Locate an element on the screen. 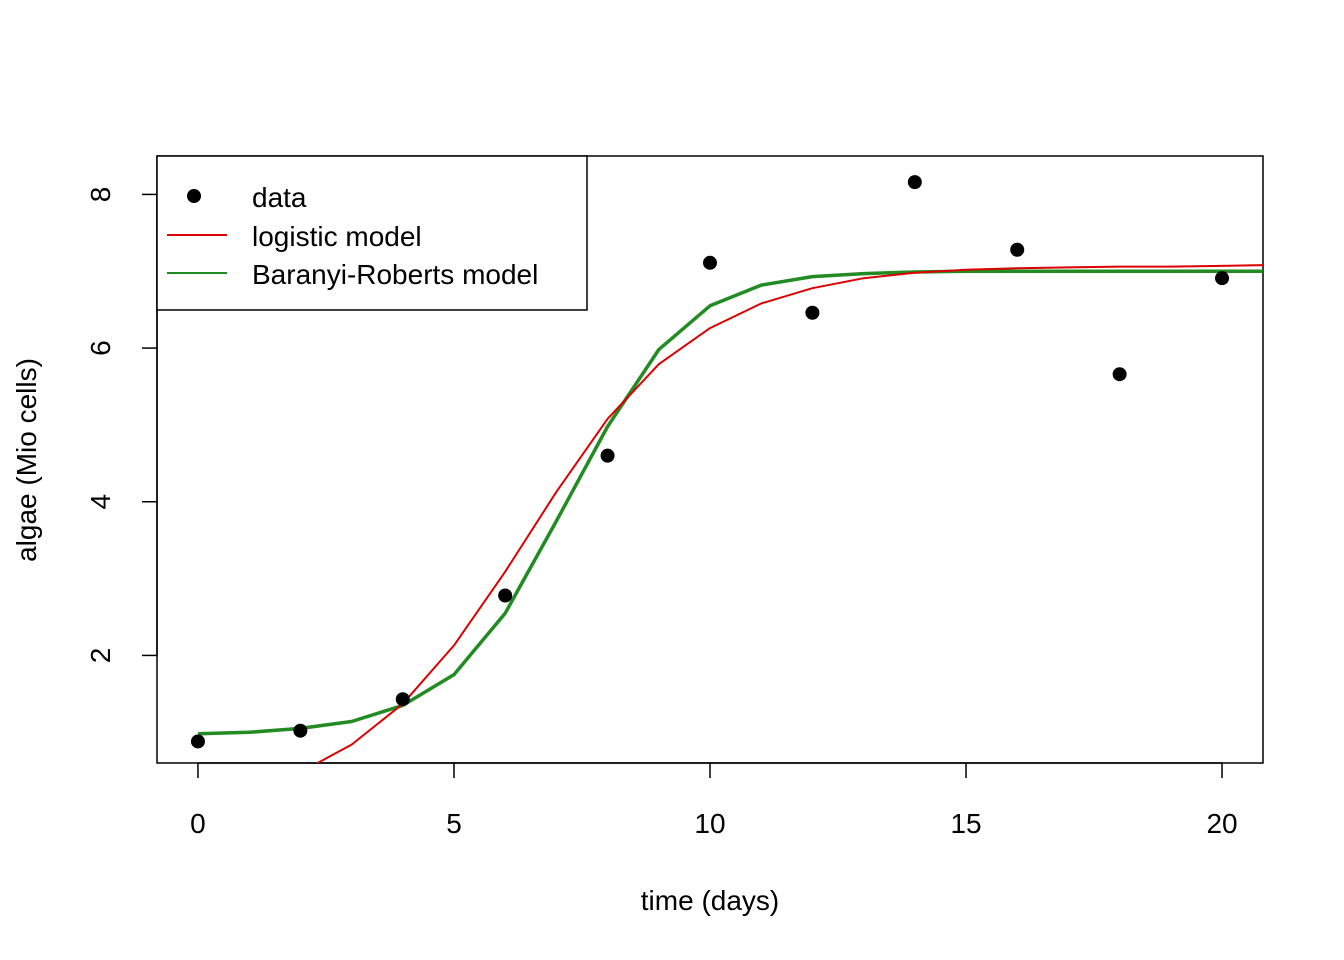 Image resolution: width=1344 pixels, height=960 pixels. y-axis: 2 4 6 8 is located at coordinates (121, 425).